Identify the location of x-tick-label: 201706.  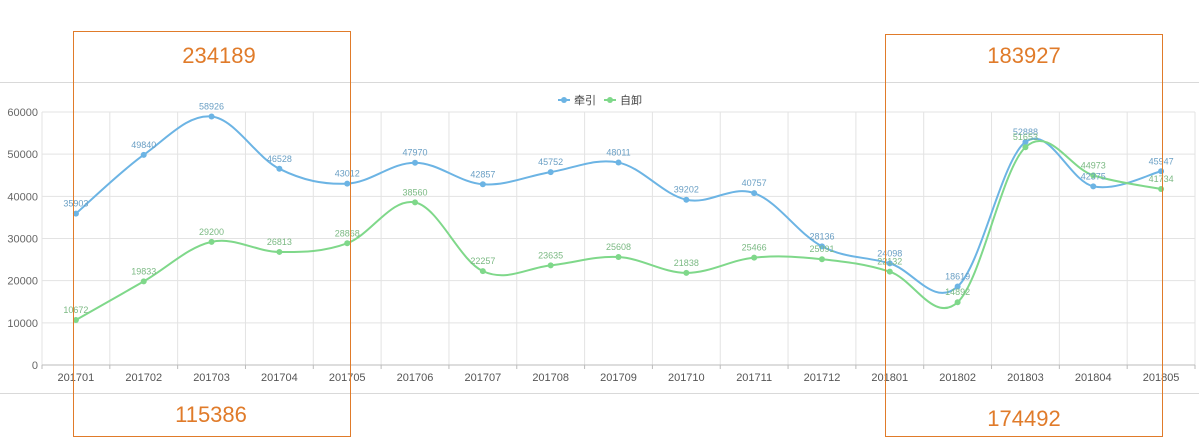
(415, 378).